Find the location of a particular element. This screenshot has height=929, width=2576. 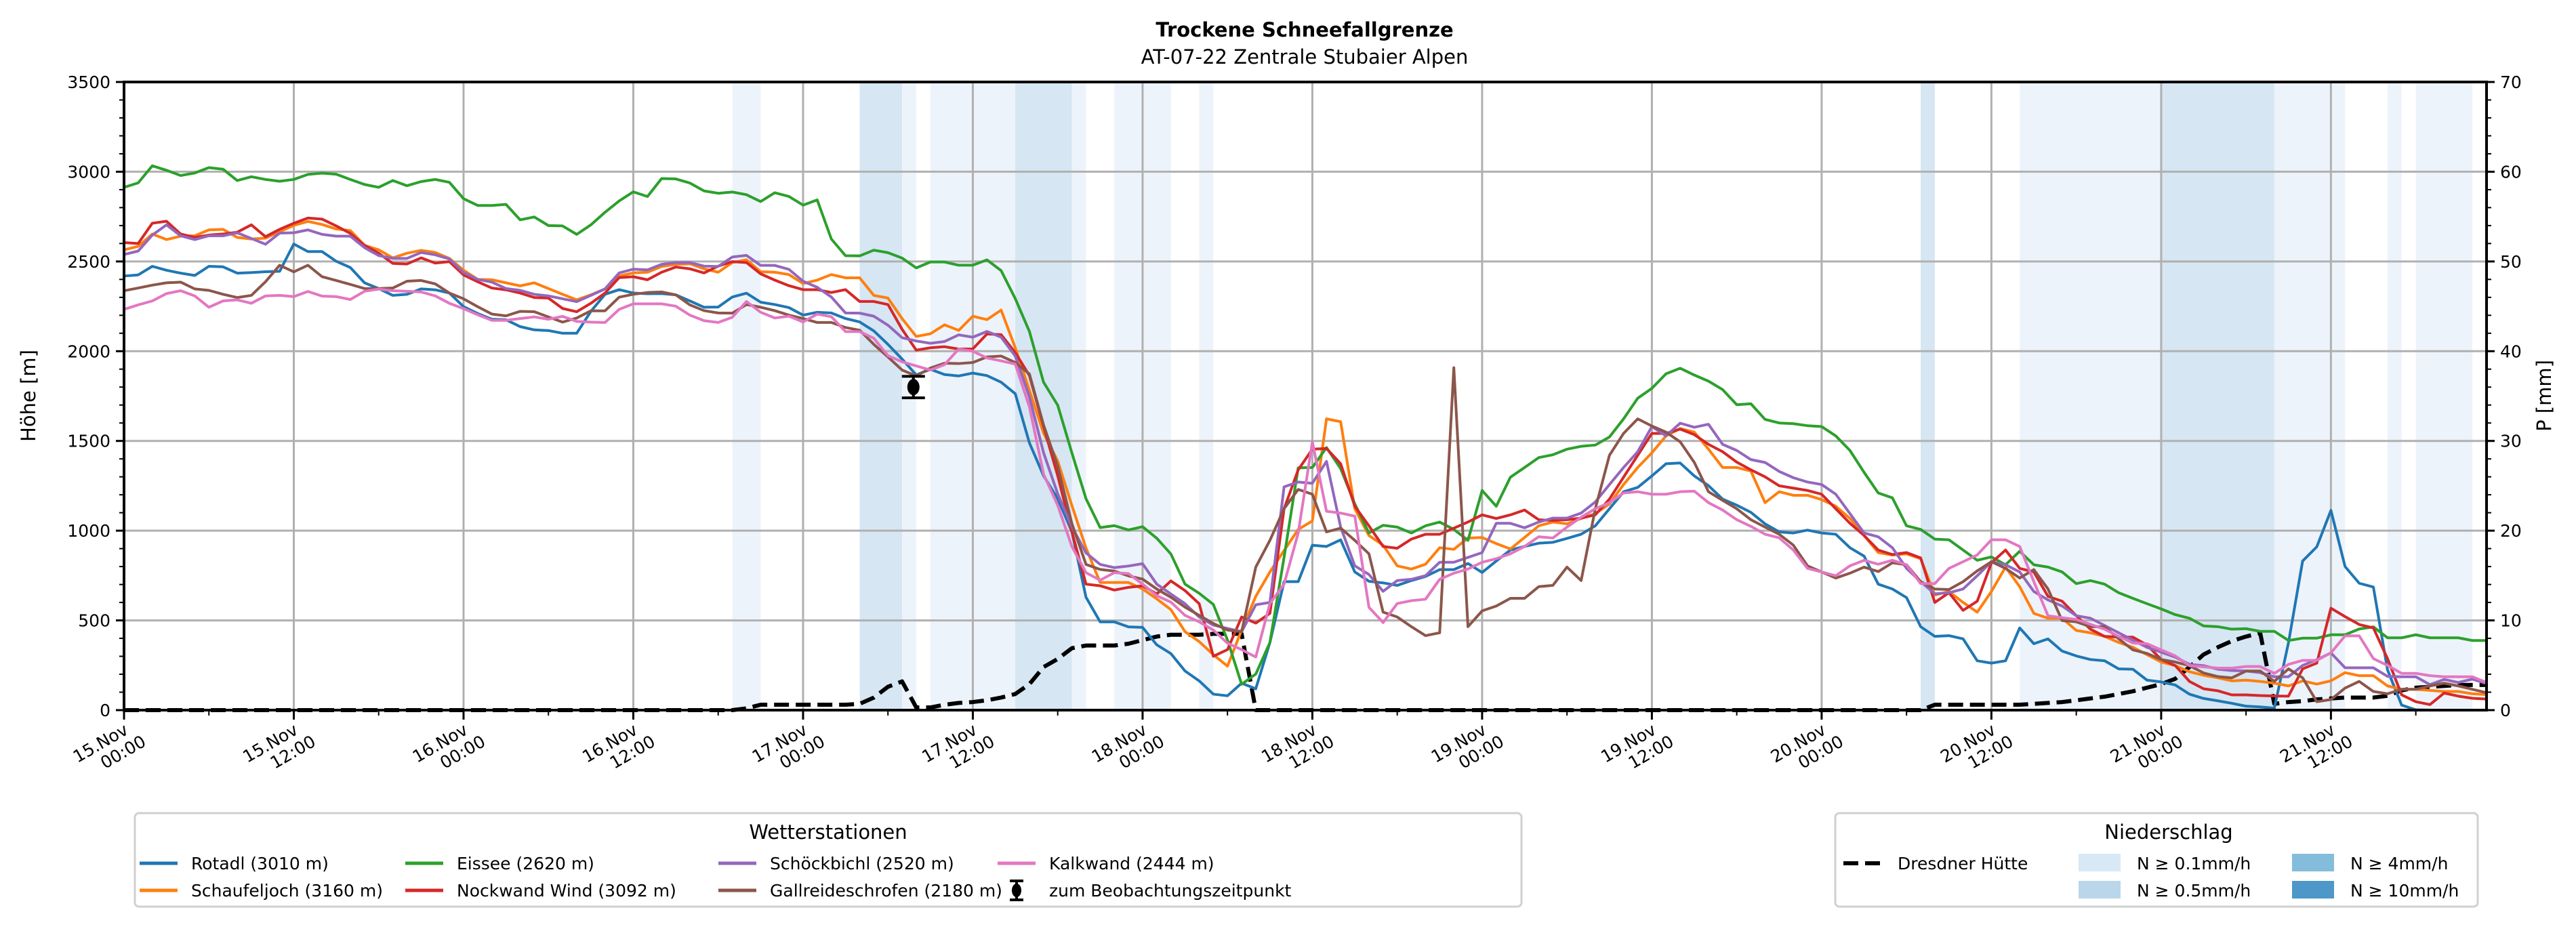

observation-marker is located at coordinates (913, 388).